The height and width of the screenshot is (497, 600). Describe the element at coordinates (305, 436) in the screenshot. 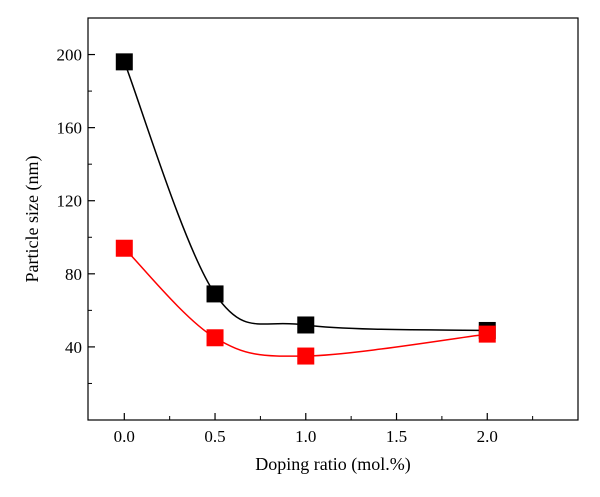

I see `x-tick-label: 1.0` at that location.